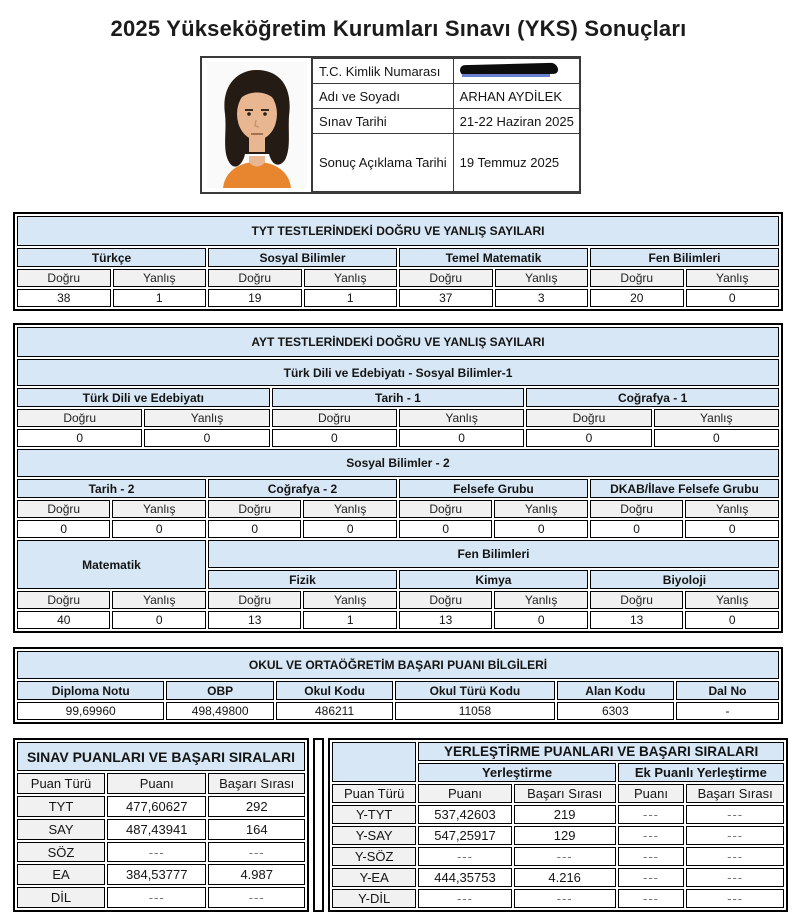 The height and width of the screenshot is (912, 797). What do you see at coordinates (541, 298) in the screenshot?
I see `tyt-value-cell: 3` at bounding box center [541, 298].